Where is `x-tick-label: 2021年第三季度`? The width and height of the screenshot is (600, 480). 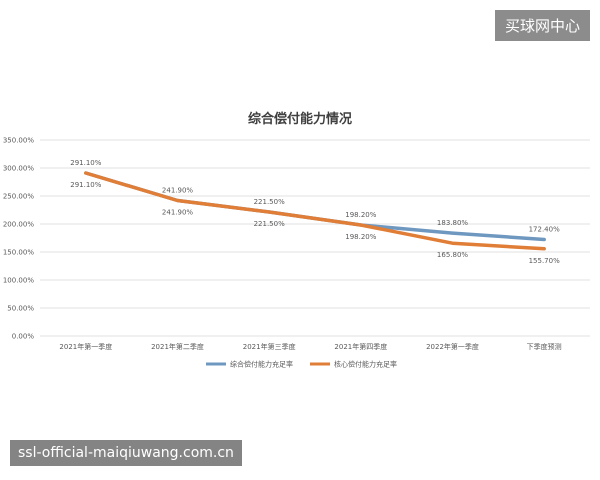
x-tick-label: 2021年第三季度 is located at coordinates (269, 346).